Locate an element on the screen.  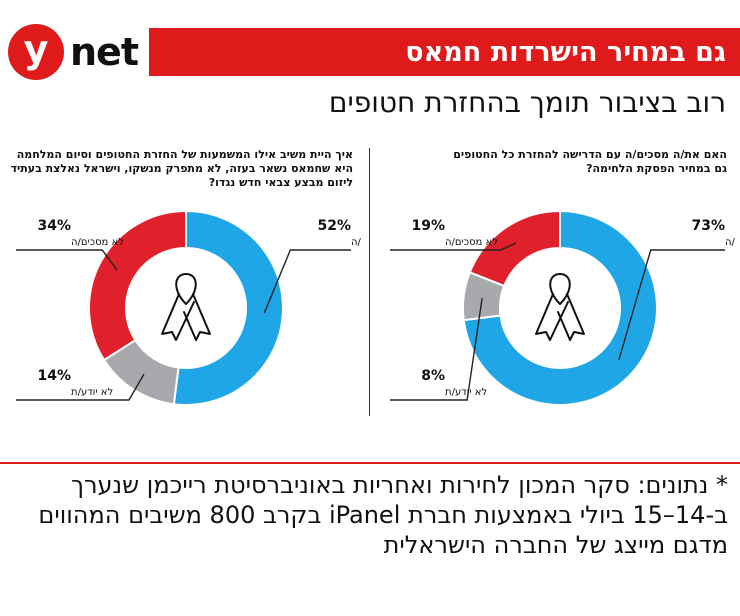
donut-chart-1: 73%מסכים/ה 8%לא יודע/ת 19%לא מסכים/ה is located at coordinates (562, 307).